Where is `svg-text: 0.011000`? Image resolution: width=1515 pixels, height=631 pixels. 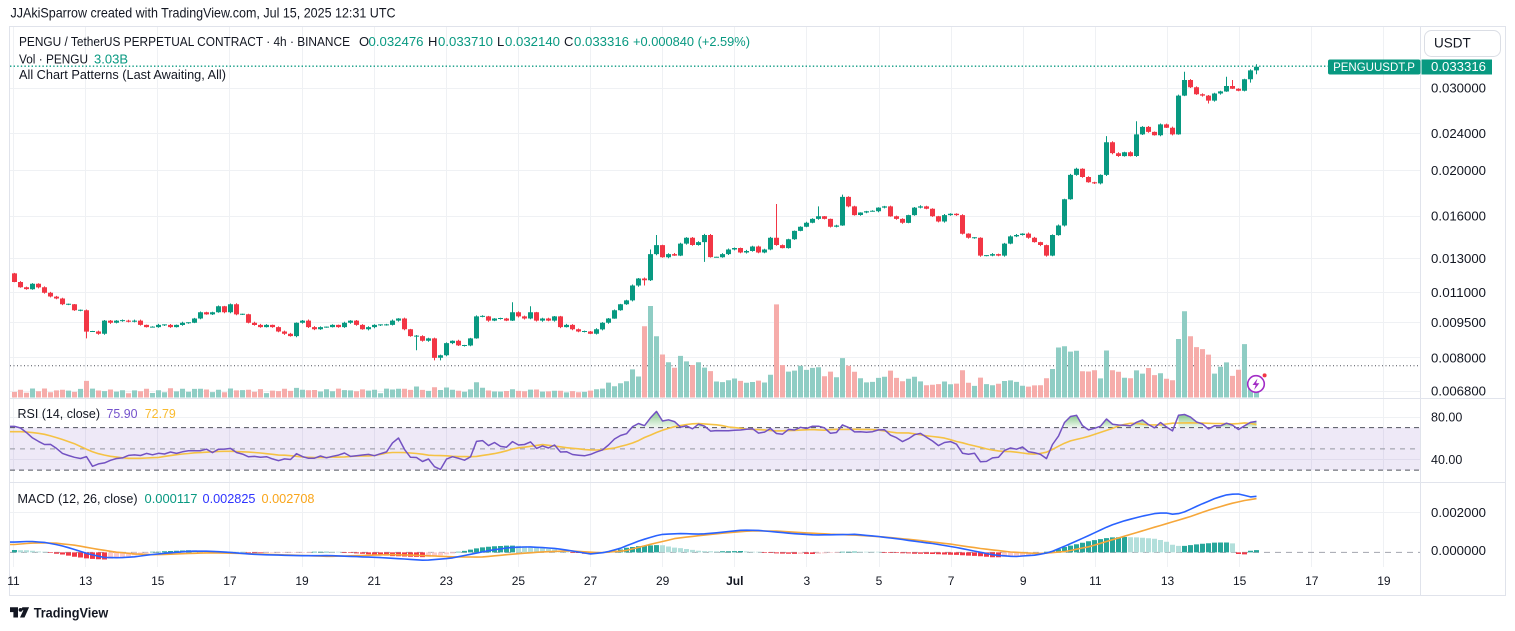
svg-text: 0.011000 is located at coordinates (1458, 293).